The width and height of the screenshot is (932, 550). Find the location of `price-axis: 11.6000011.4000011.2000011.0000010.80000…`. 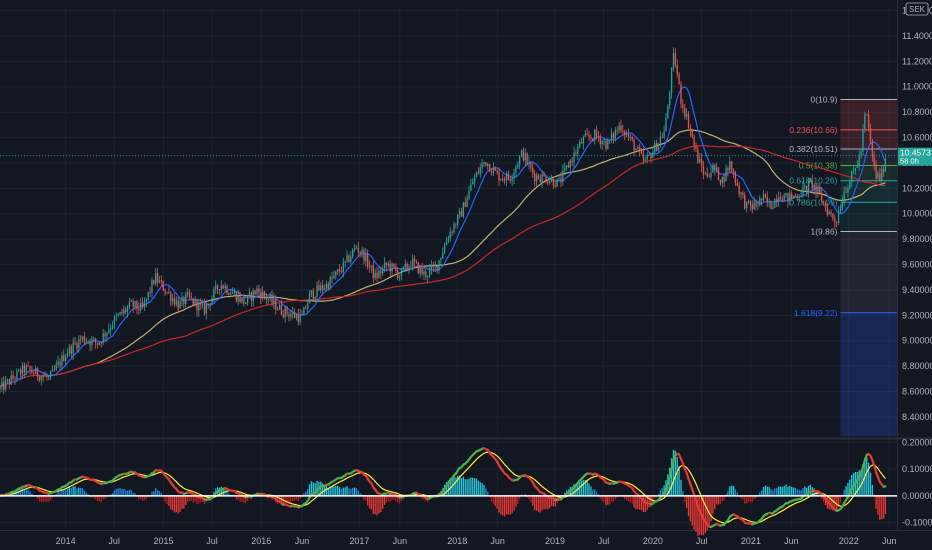

price-axis: 11.6000011.4000011.2000011.0000010.80000… is located at coordinates (917, 267).